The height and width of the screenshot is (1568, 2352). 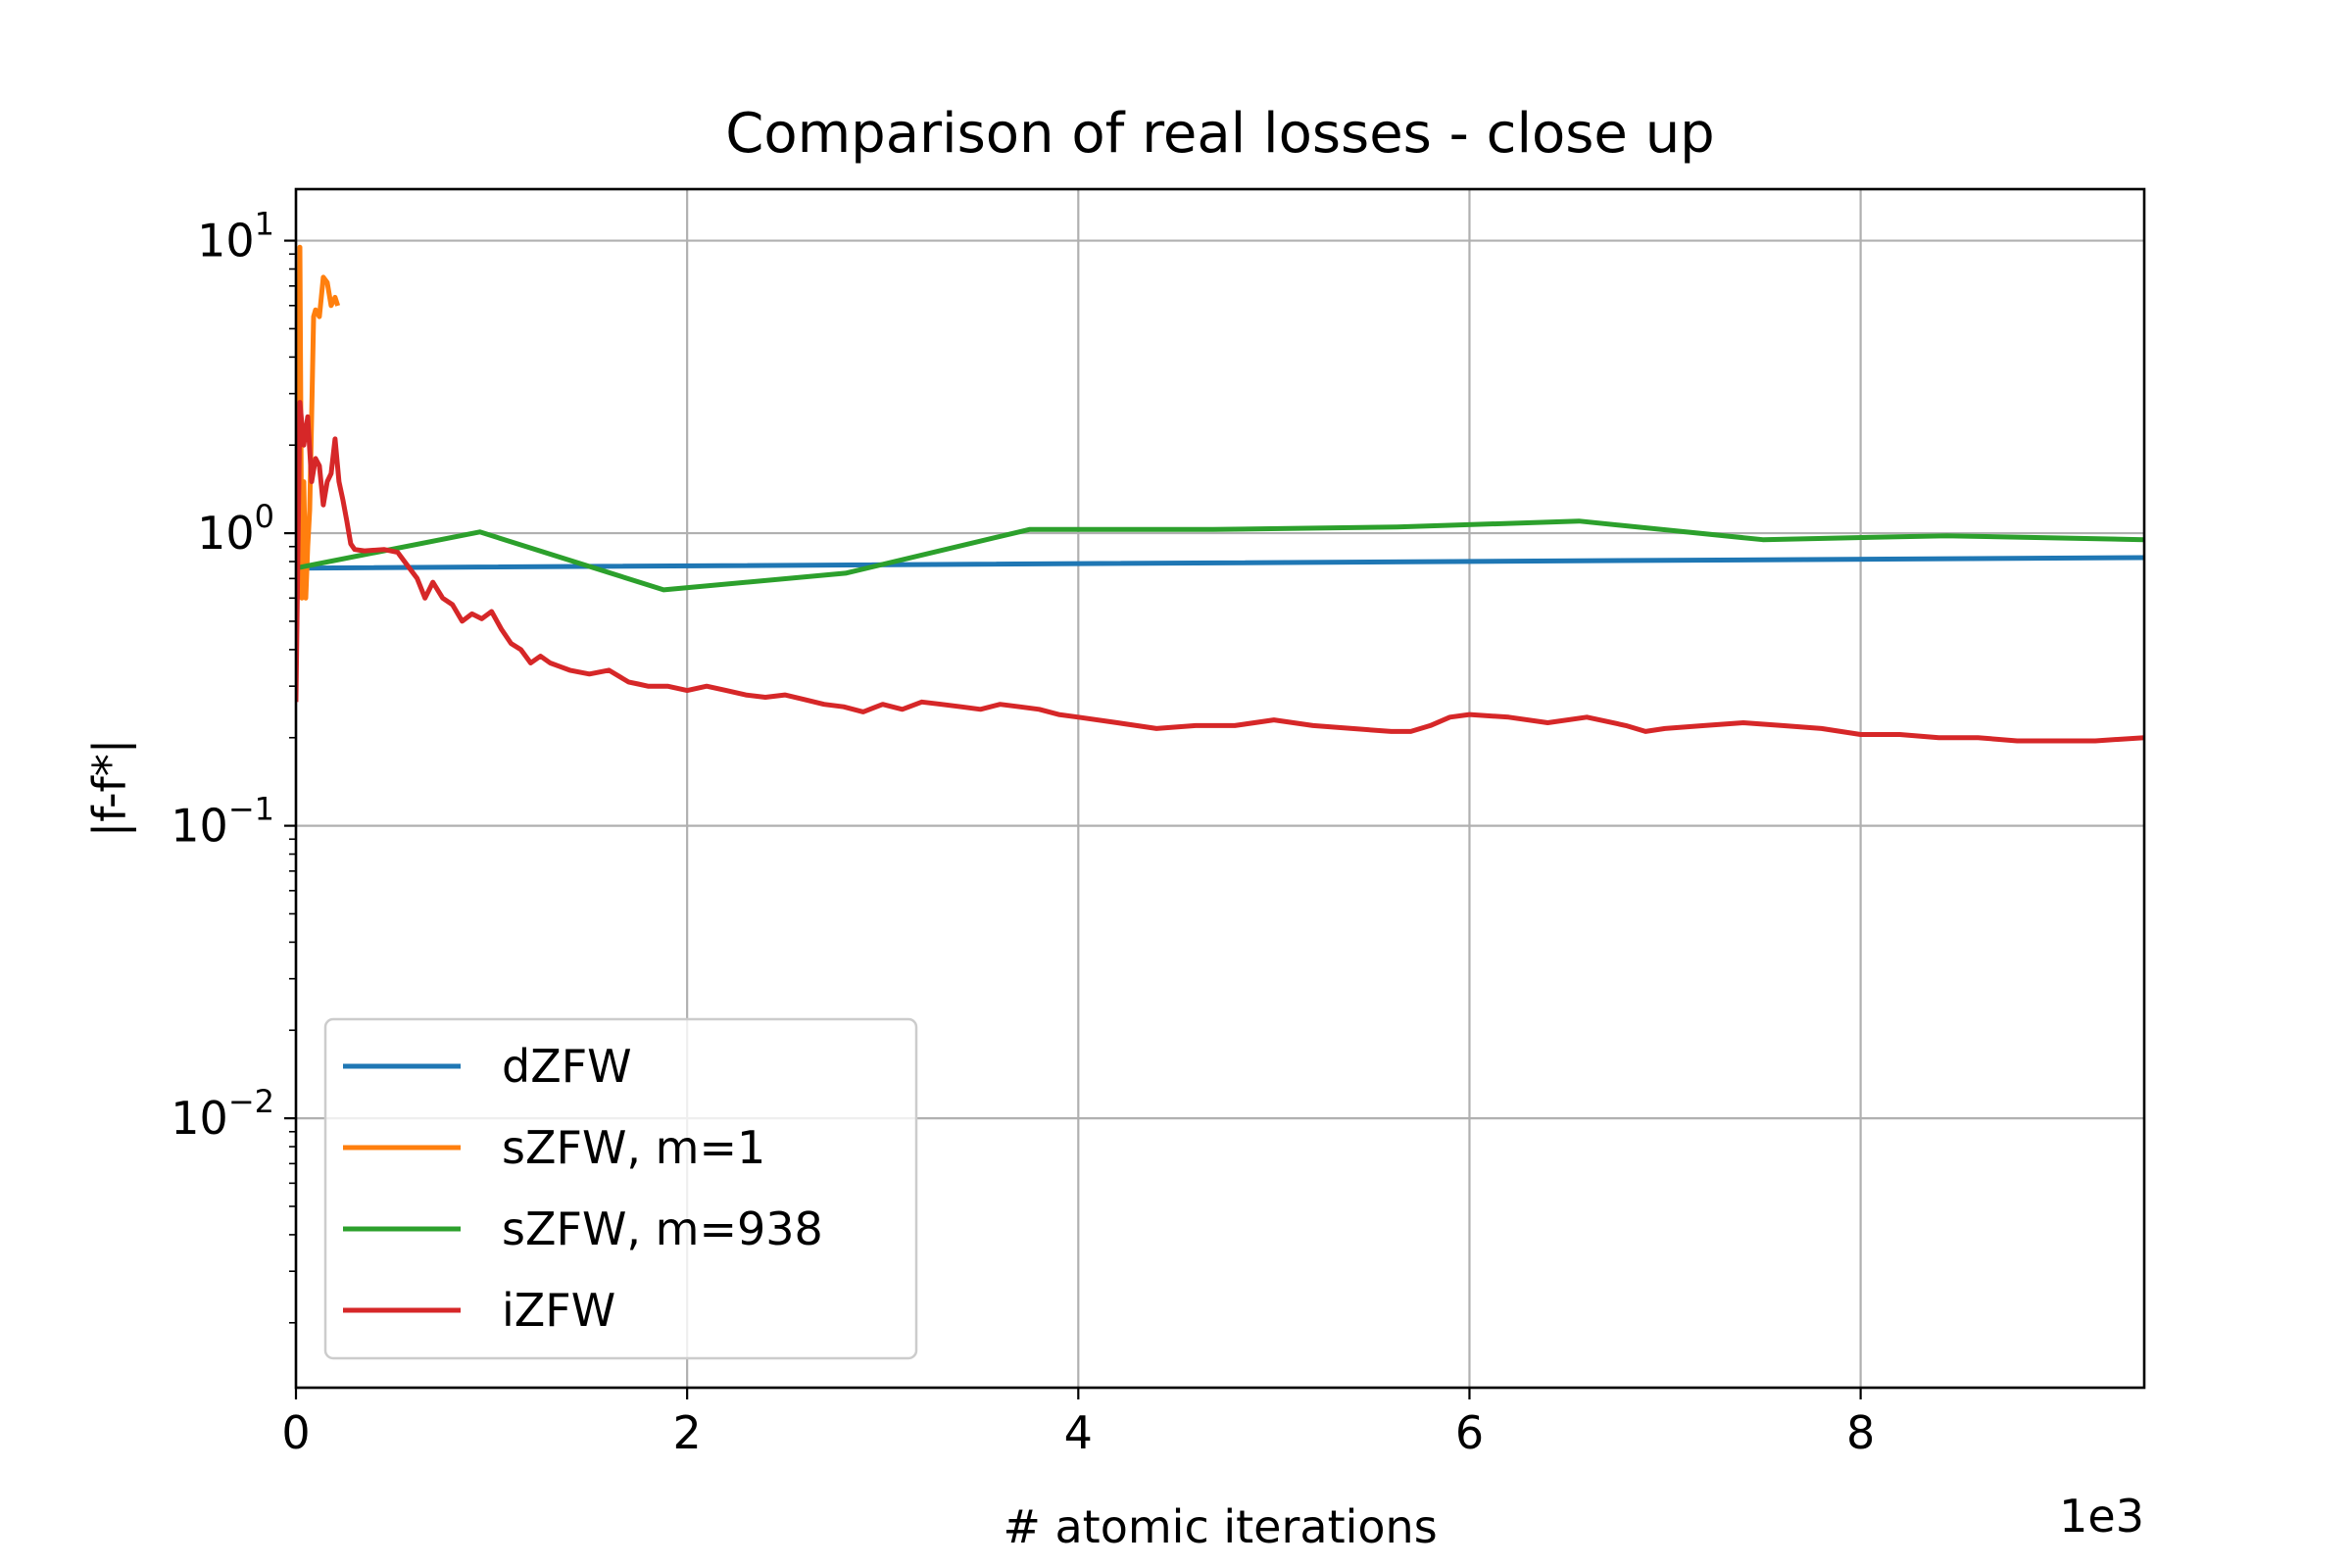 I want to click on x-tick-label: 6, so click(x=1469, y=1432).